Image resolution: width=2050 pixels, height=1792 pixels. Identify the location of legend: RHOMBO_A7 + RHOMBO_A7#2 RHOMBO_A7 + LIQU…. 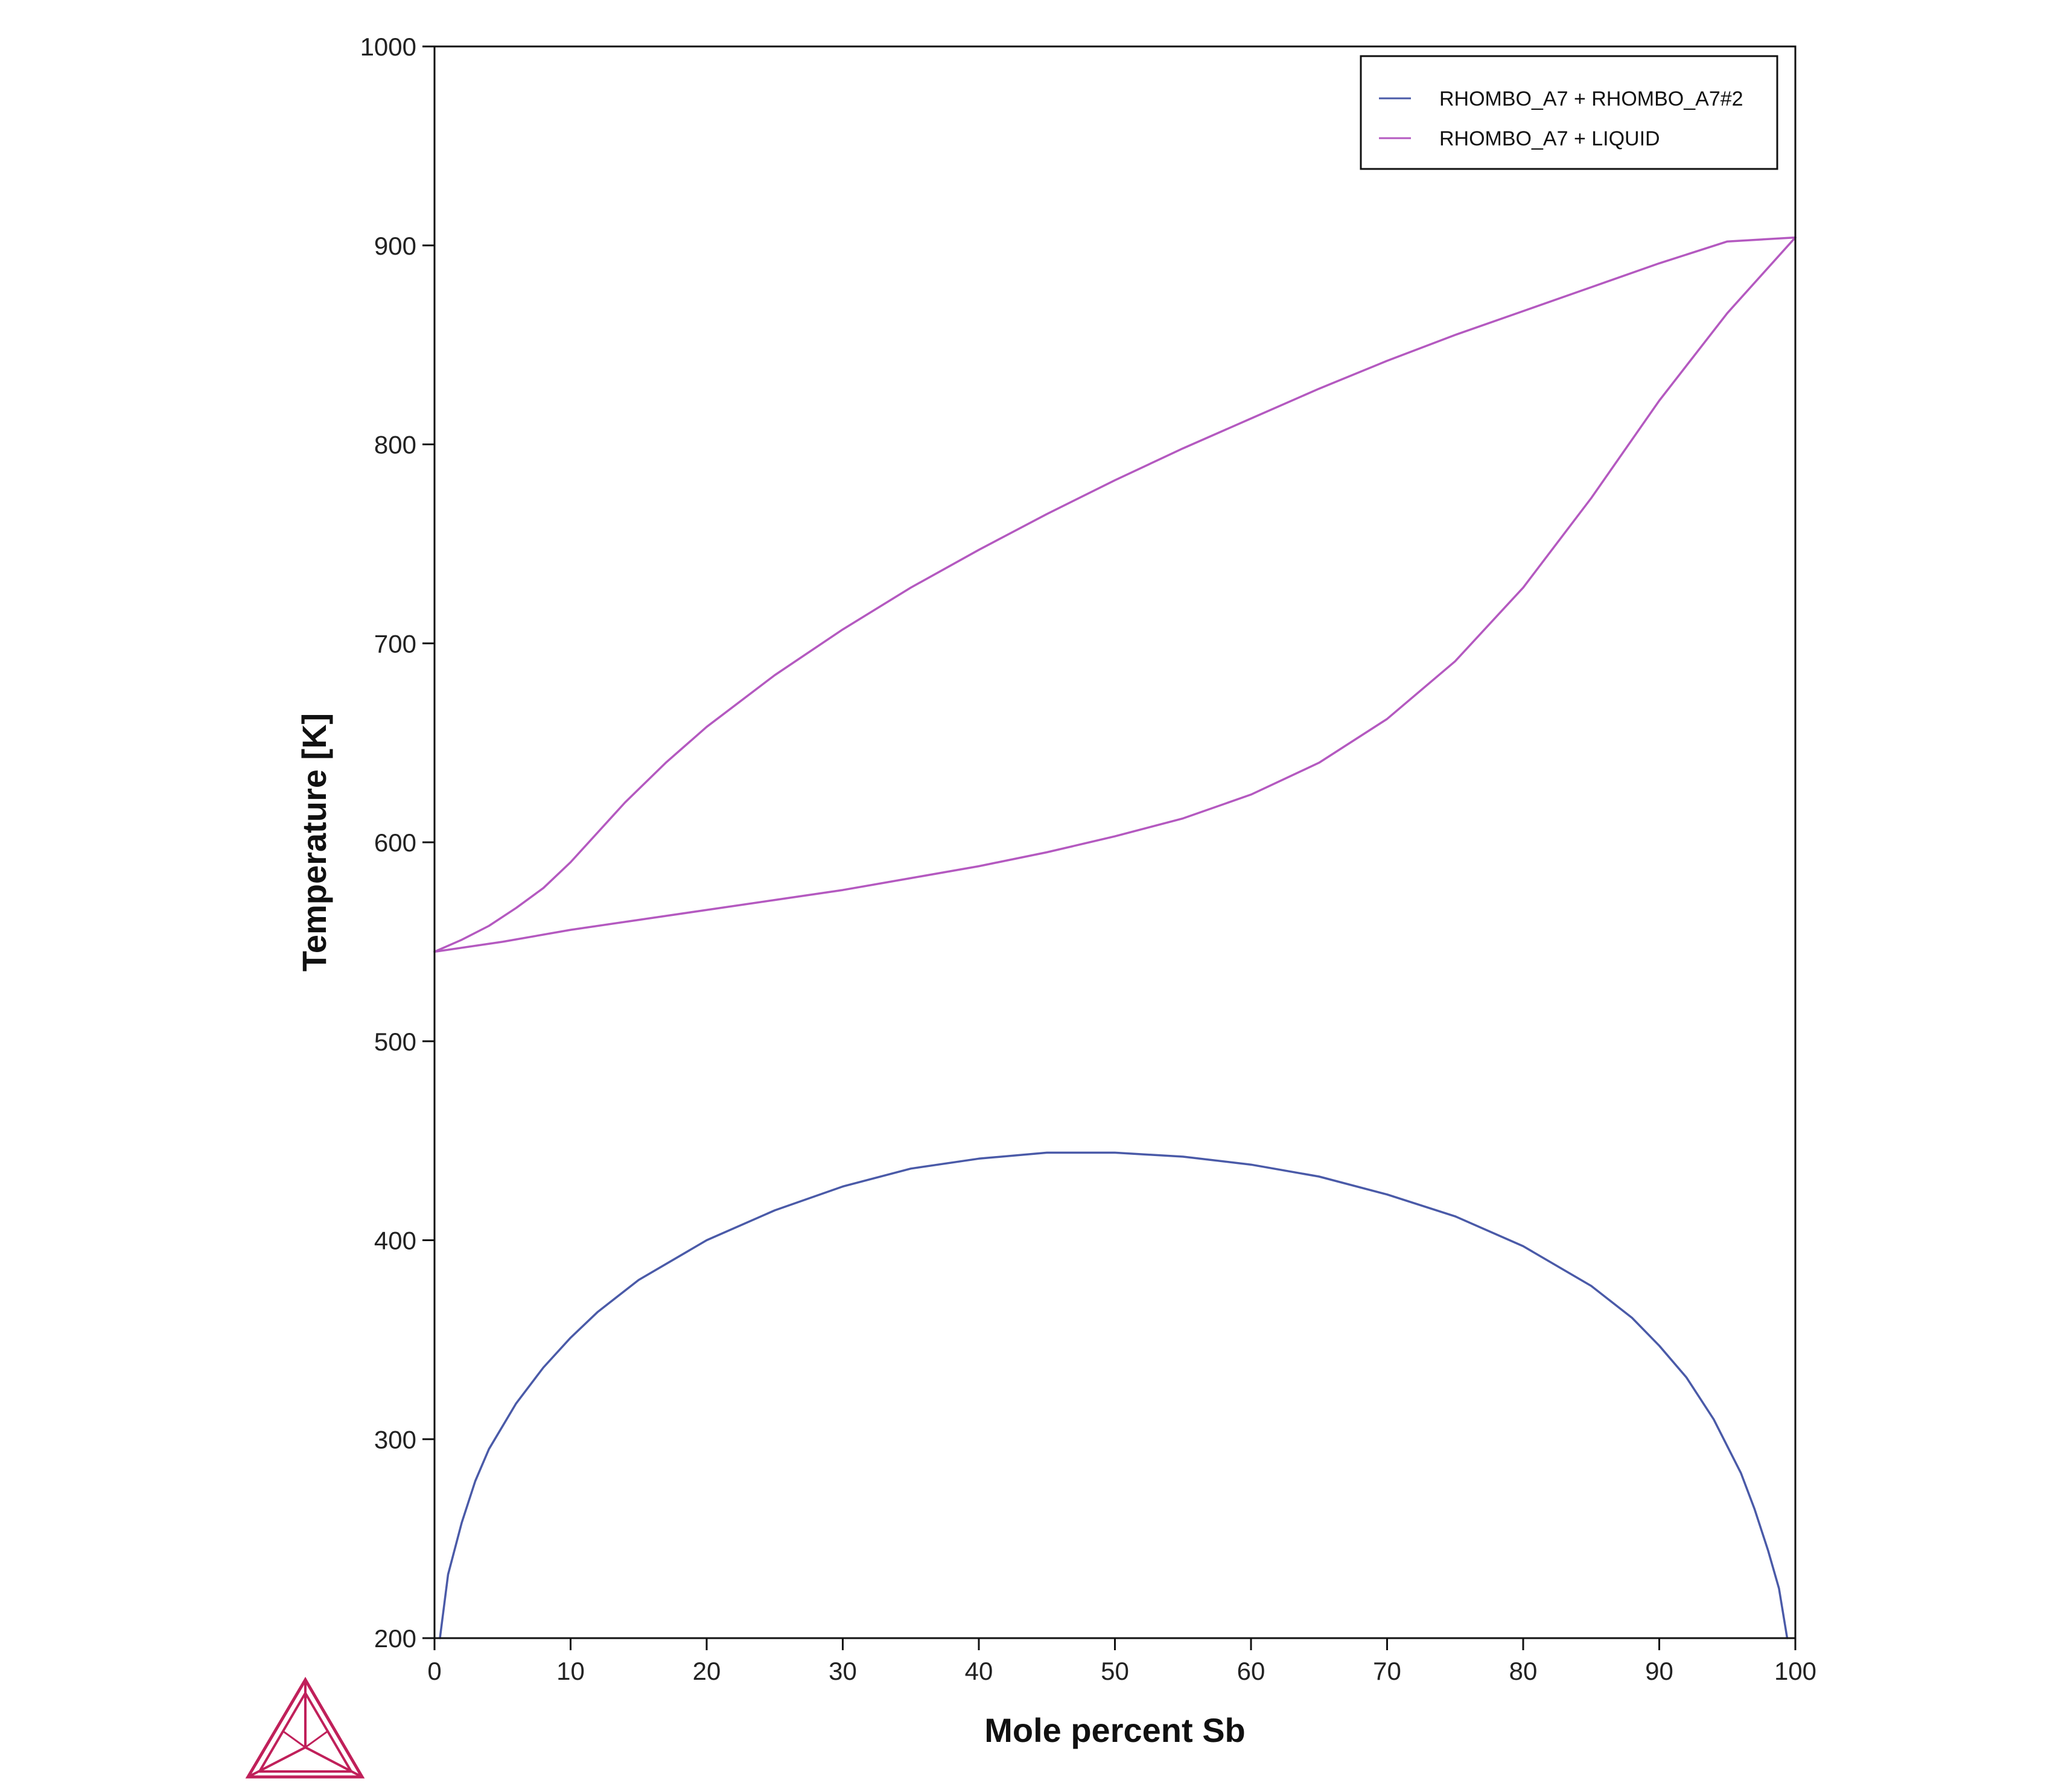
(1569, 112).